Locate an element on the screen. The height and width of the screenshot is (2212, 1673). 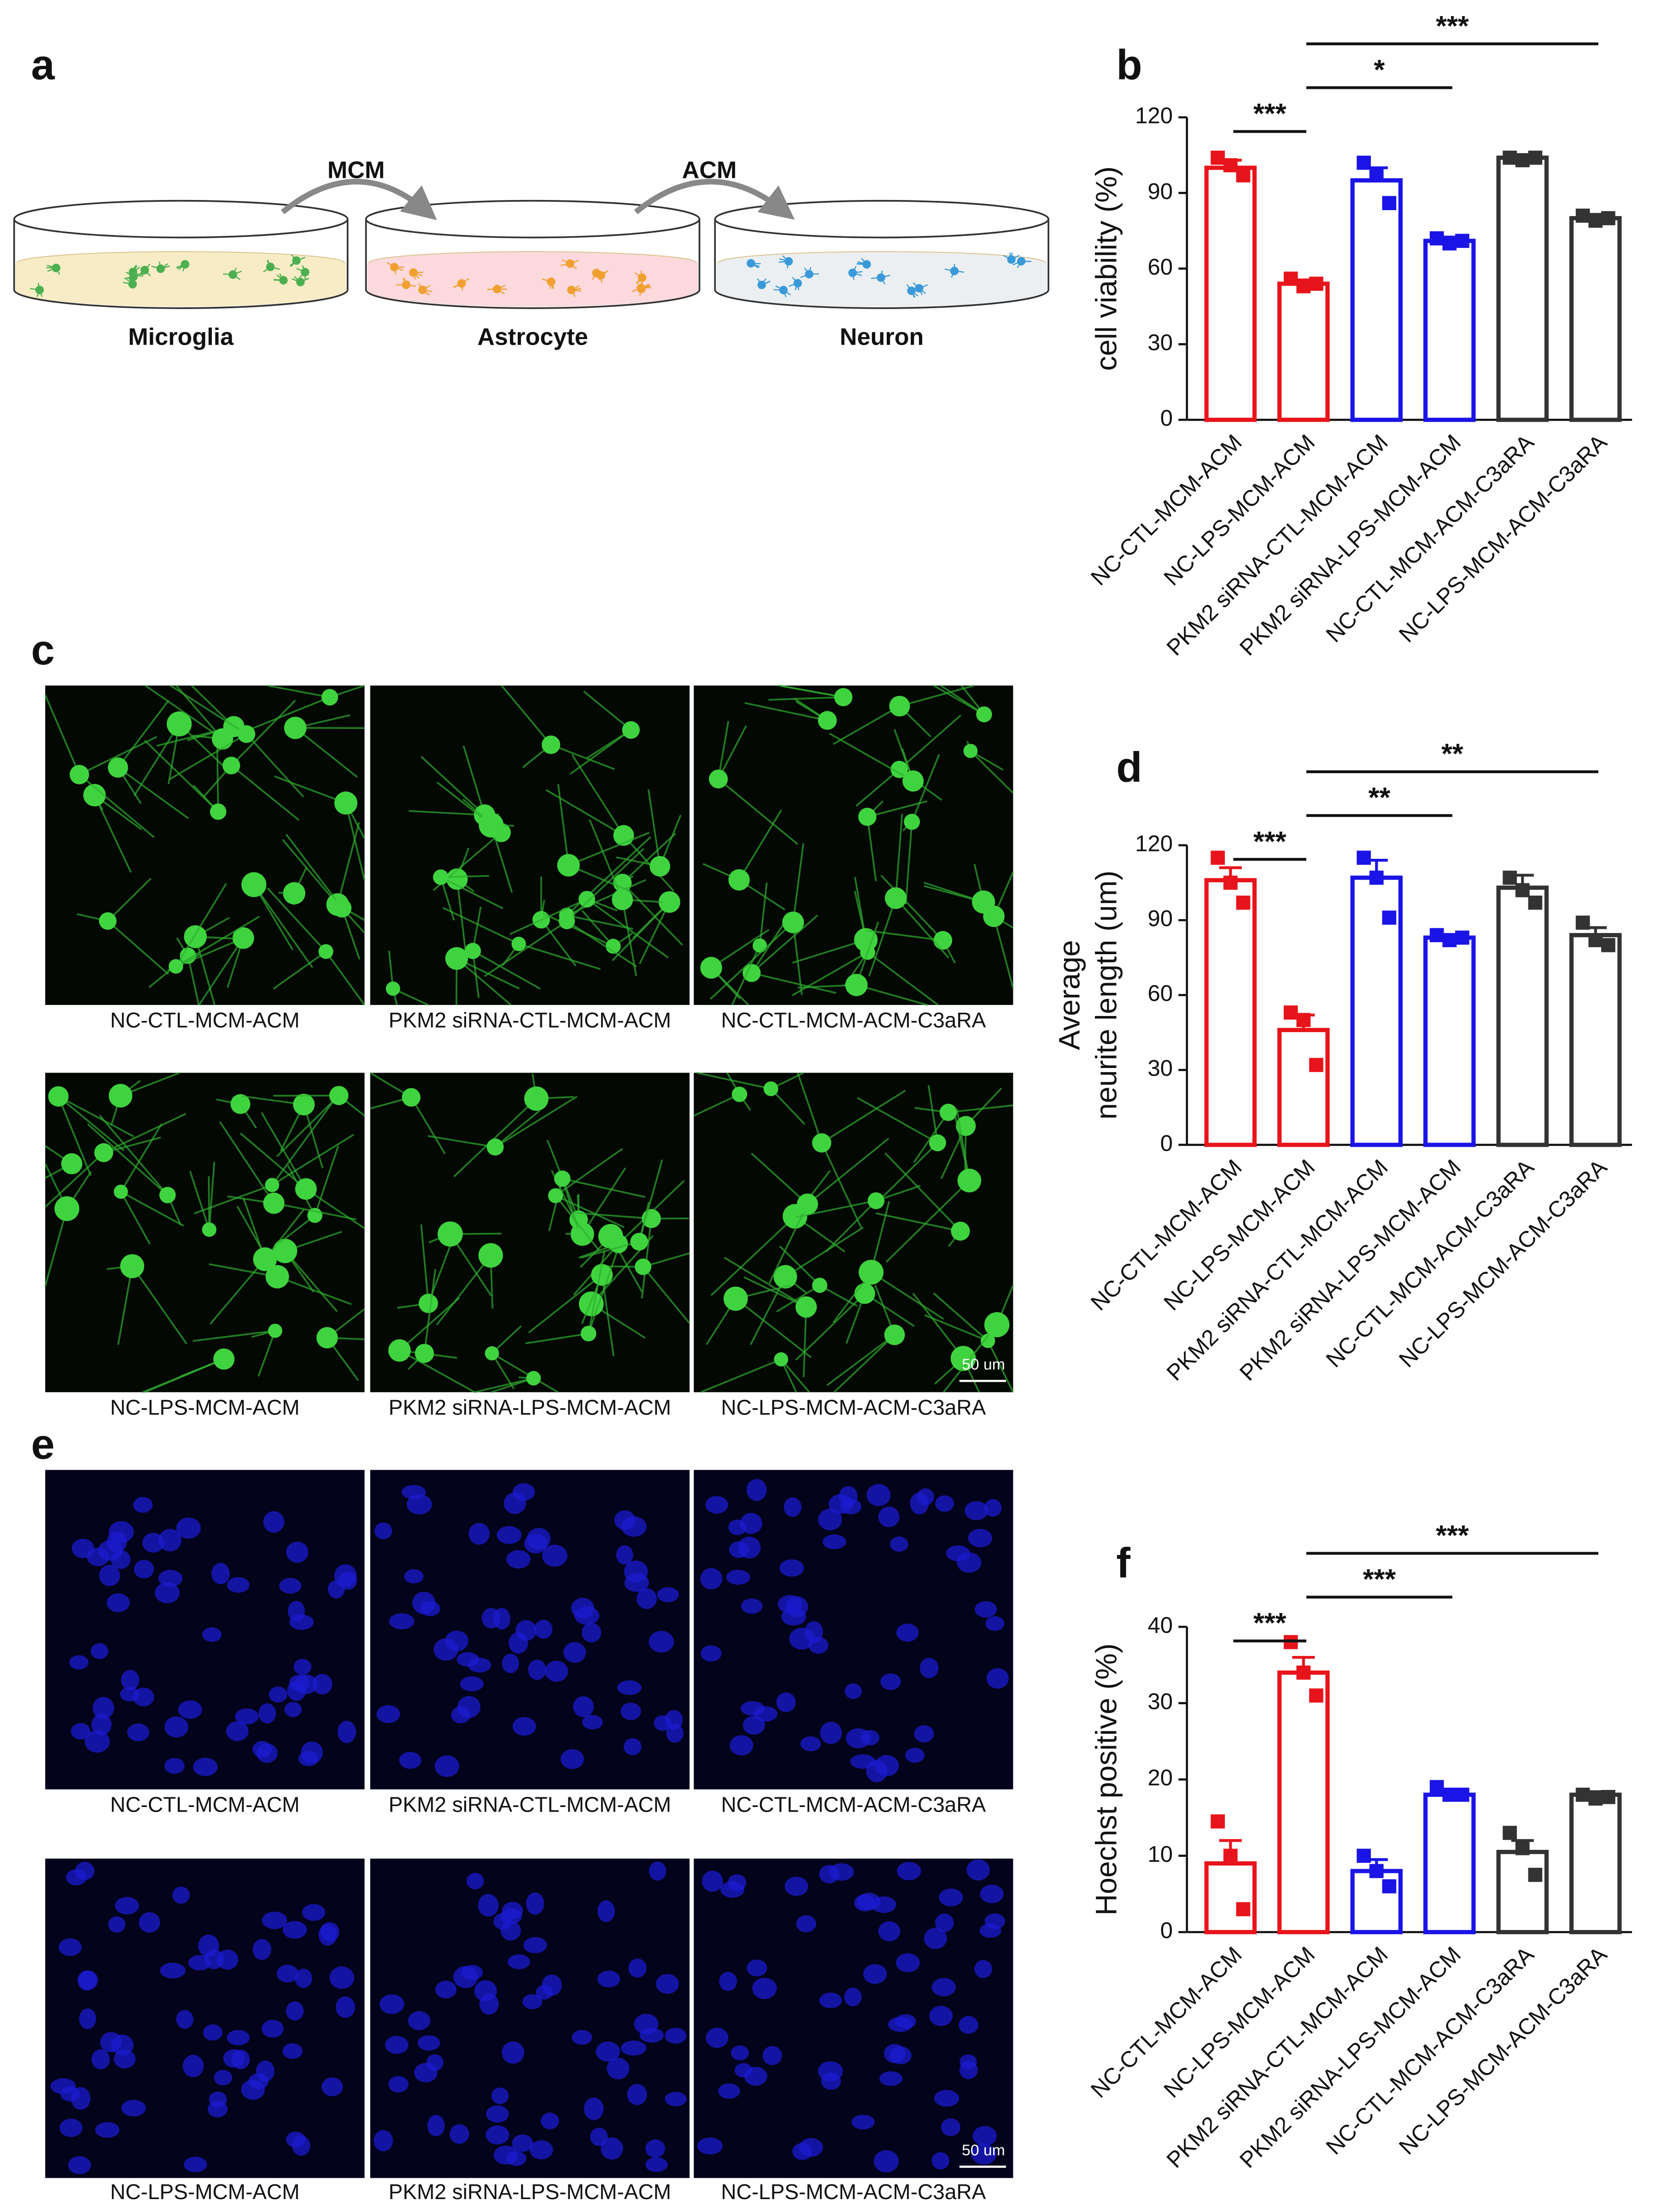
y-tick-label: 60 is located at coordinates (1160, 993).